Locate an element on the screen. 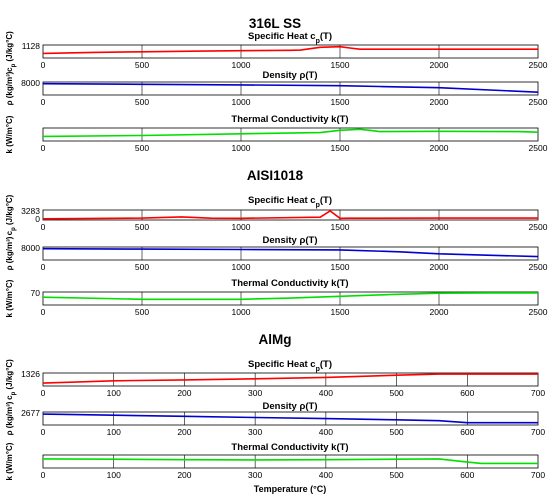 The height and width of the screenshot is (499, 550). group-title: AISI1018 is located at coordinates (275, 175).